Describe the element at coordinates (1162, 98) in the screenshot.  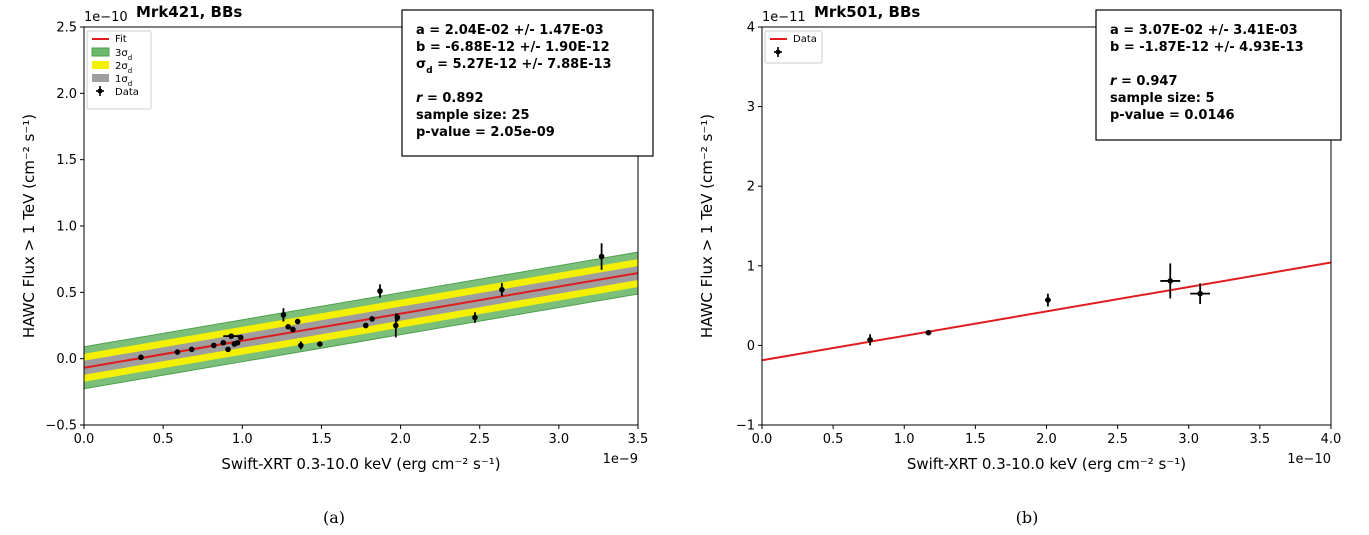
I see `stats-line: sample size: 5` at that location.